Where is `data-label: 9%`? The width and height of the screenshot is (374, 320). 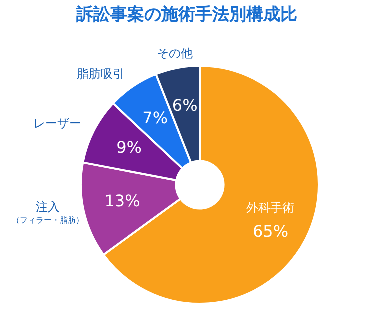
data-label: 9% is located at coordinates (129, 148).